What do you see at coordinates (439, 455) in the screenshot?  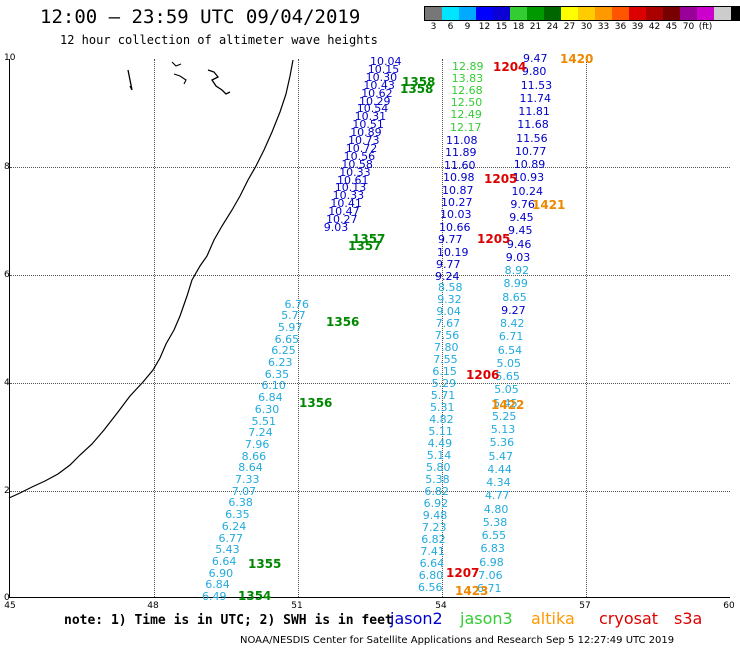 I see `wave-height-label: 5.14` at bounding box center [439, 455].